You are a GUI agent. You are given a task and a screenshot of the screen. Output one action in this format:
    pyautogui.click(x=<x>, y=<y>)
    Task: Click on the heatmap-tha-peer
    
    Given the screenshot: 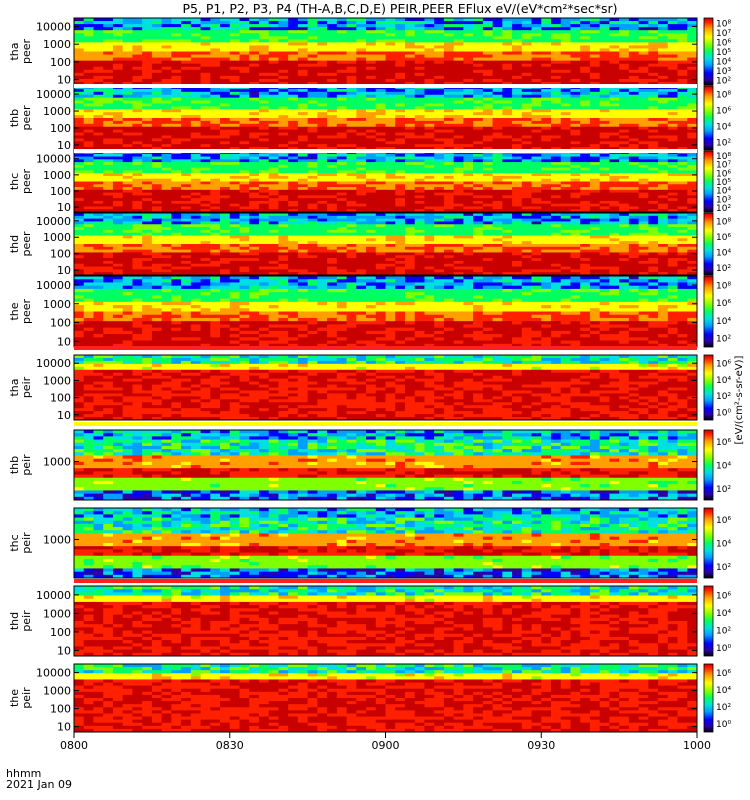 What is the action you would take?
    pyautogui.click(x=386, y=52)
    